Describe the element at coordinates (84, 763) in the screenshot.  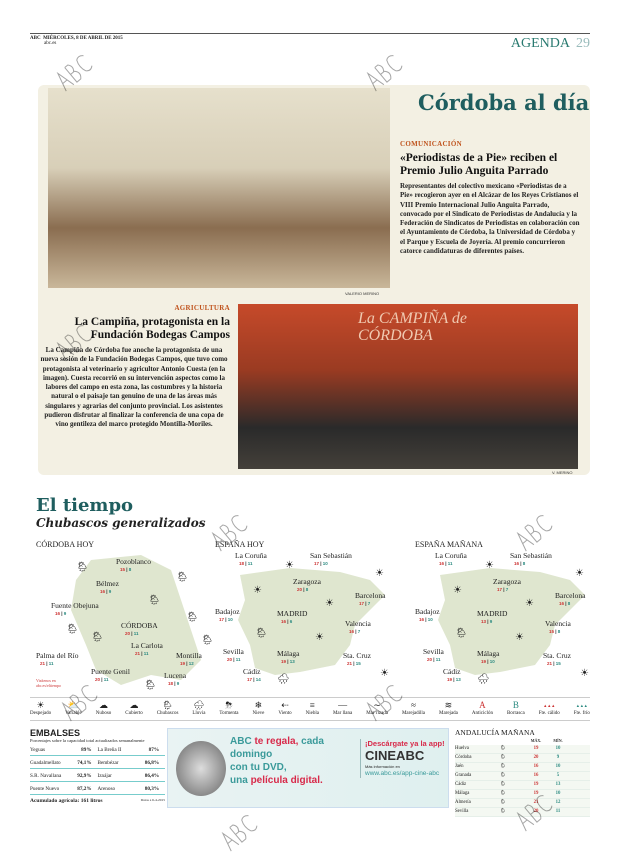
I see `embalse-value: 74,1%` at that location.